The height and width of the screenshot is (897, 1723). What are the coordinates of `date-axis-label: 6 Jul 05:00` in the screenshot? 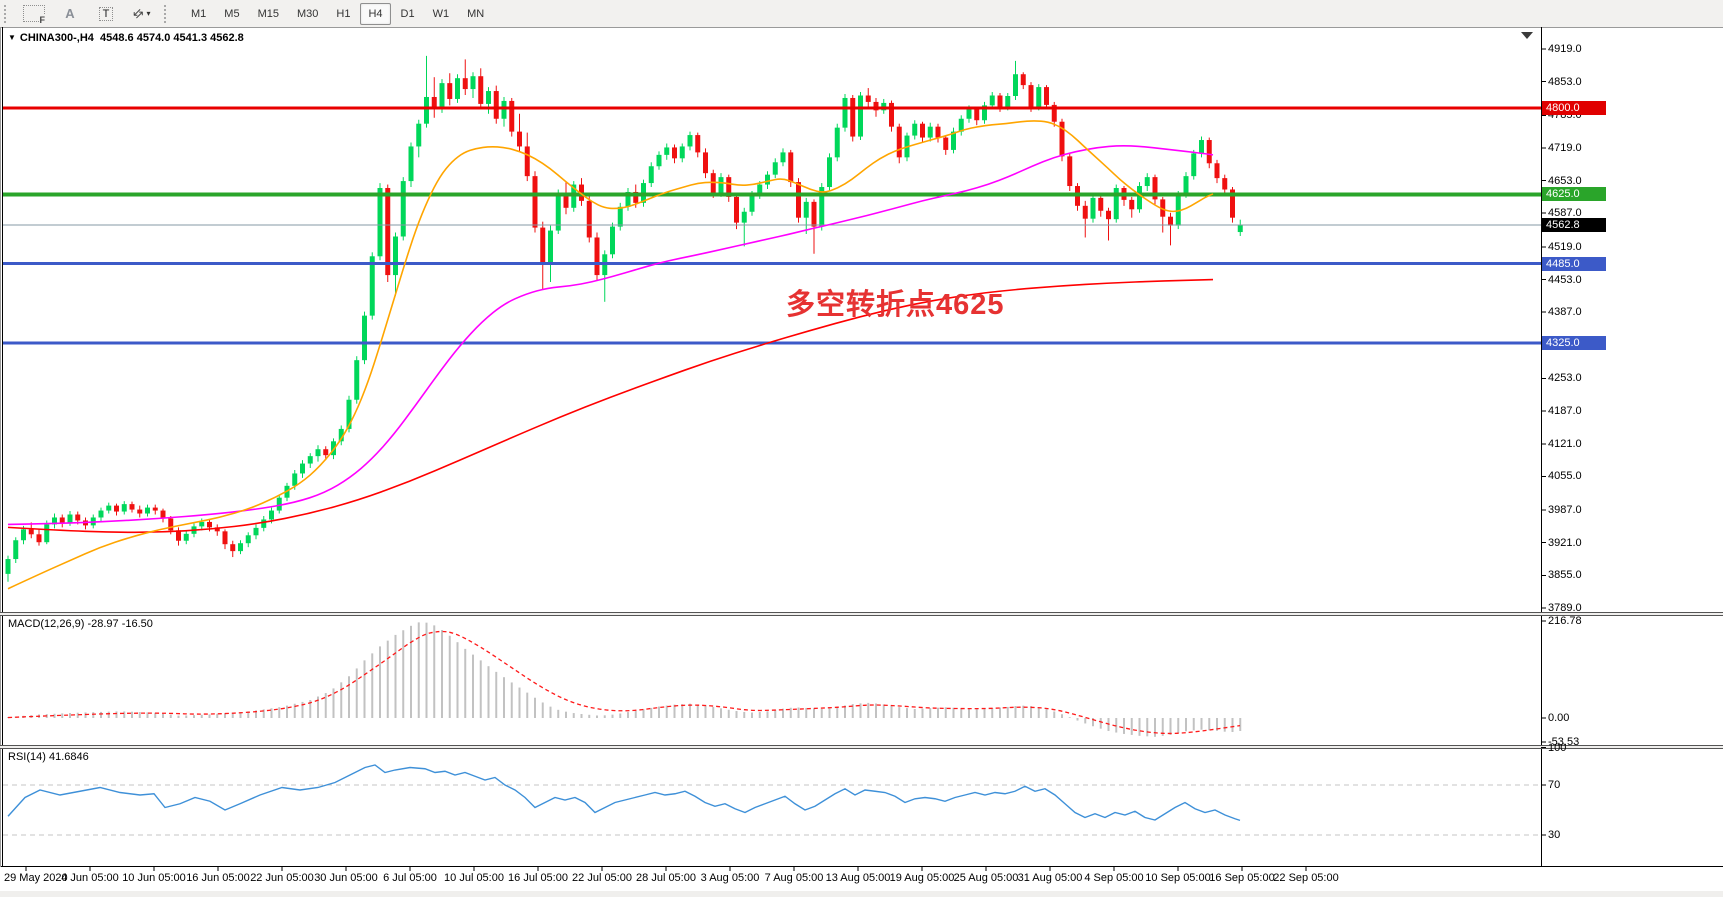 It's located at (410, 878).